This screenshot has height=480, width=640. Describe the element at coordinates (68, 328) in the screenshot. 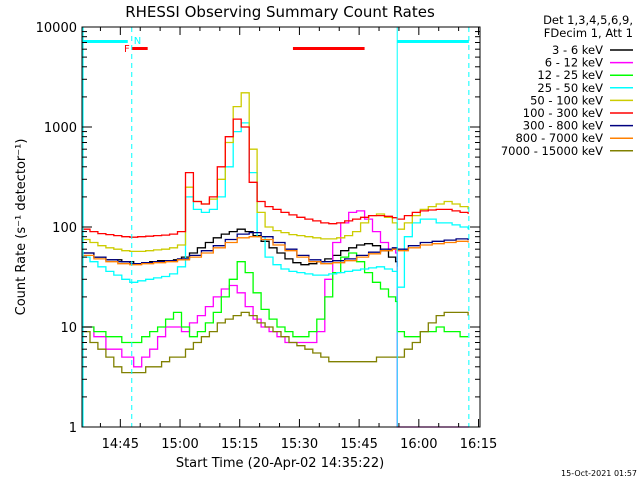

I see `y-tick-label-1: 10` at that location.